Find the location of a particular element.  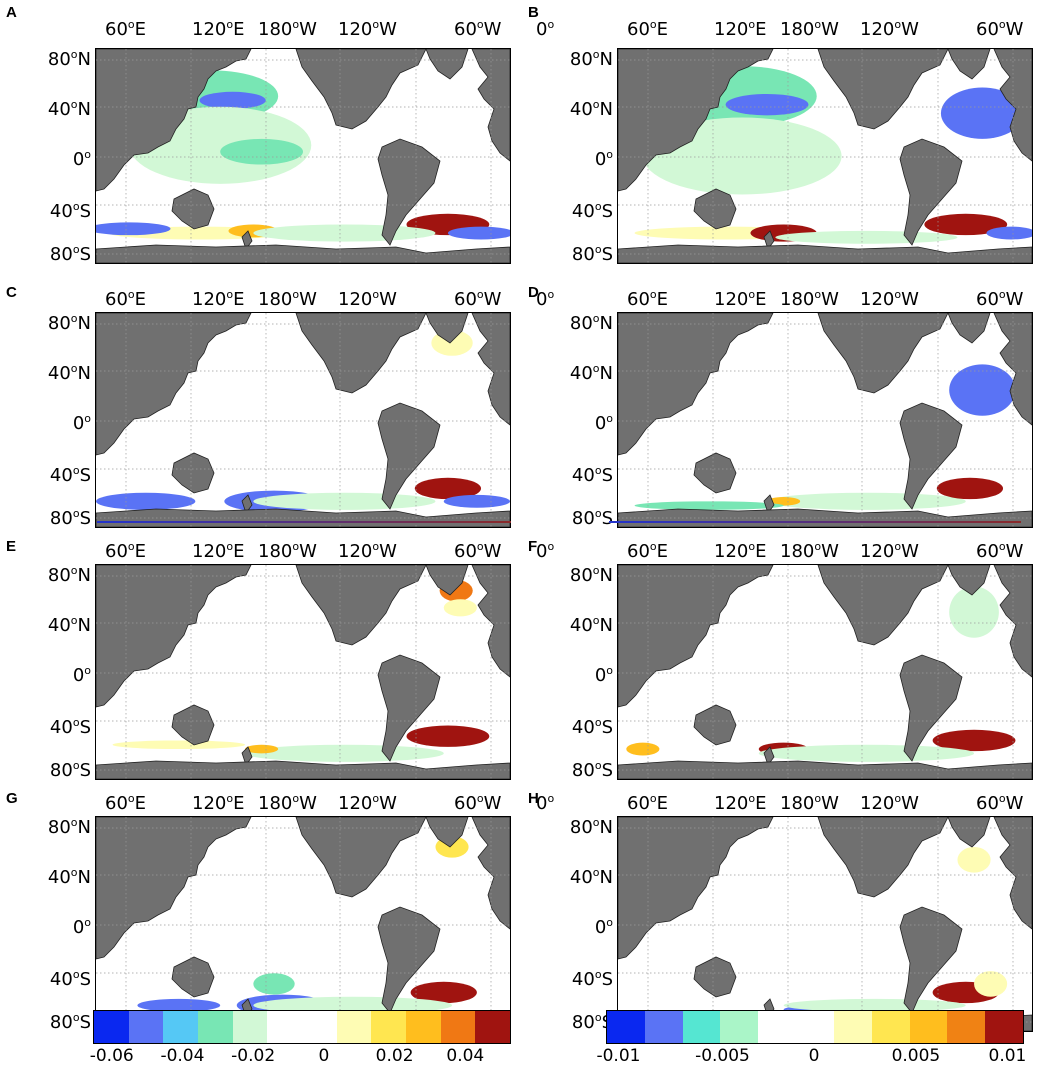

longitude-tick-label: 0o is located at coordinates (545, 803).